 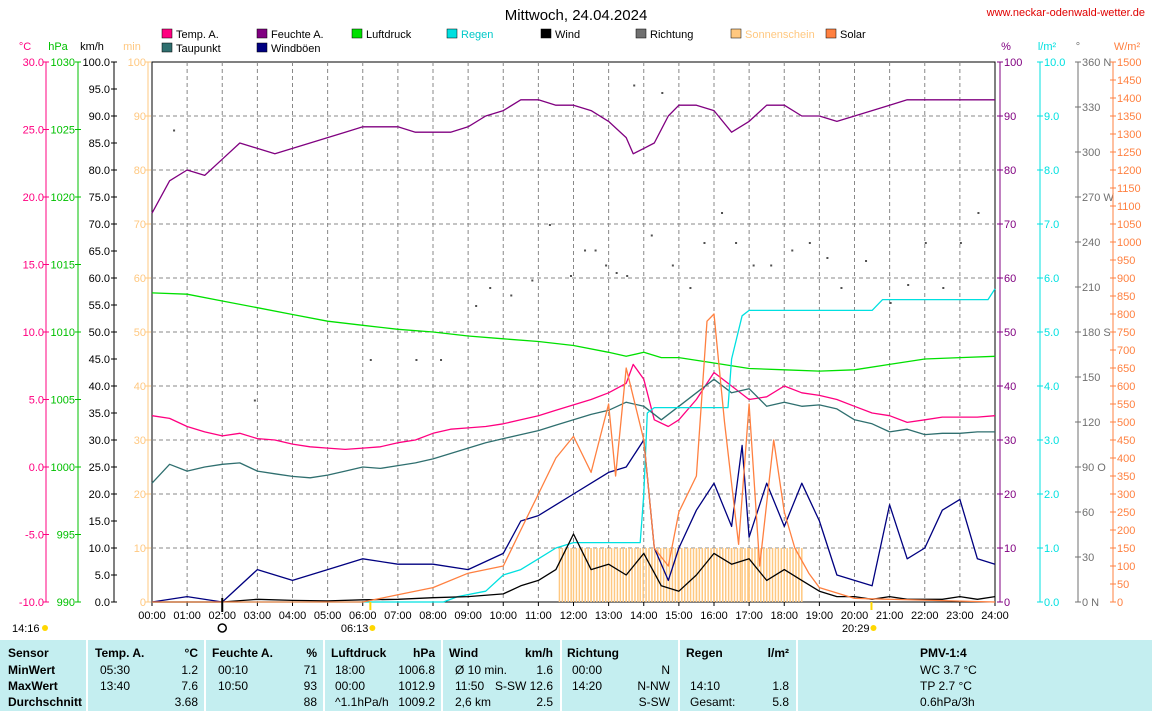 I want to click on legend-label: Temp. A., so click(x=197, y=35).